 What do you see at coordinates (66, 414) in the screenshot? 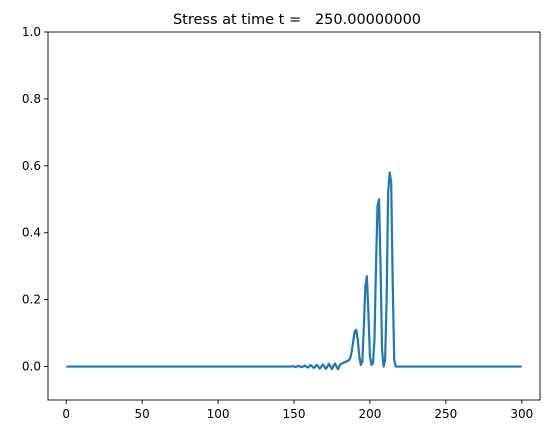
I see `x-tick-label: 0` at bounding box center [66, 414].